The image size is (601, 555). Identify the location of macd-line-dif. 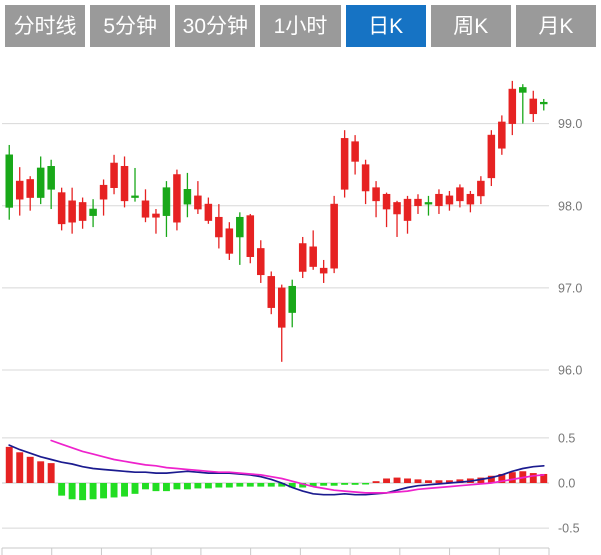
(276, 470).